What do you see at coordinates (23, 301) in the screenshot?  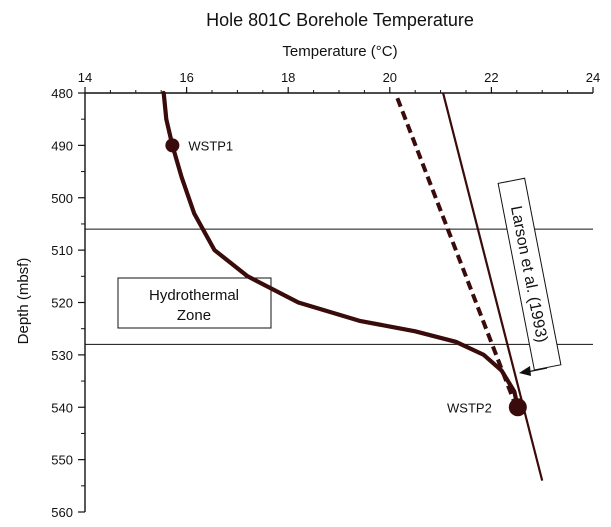 I see `y-axis-label: Depth (mbsf)` at bounding box center [23, 301].